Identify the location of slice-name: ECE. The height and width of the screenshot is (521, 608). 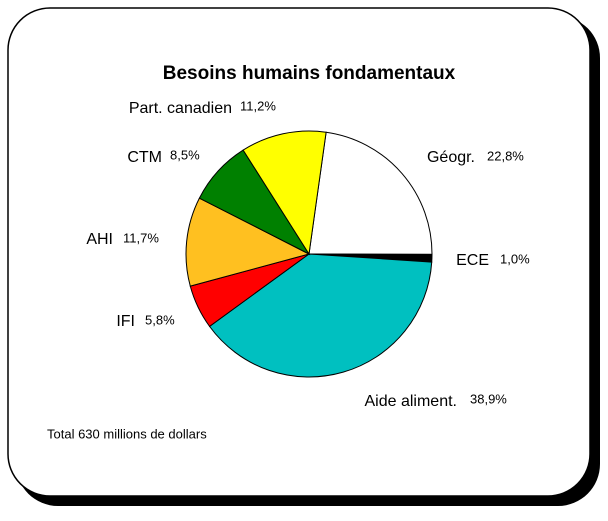
(472, 260).